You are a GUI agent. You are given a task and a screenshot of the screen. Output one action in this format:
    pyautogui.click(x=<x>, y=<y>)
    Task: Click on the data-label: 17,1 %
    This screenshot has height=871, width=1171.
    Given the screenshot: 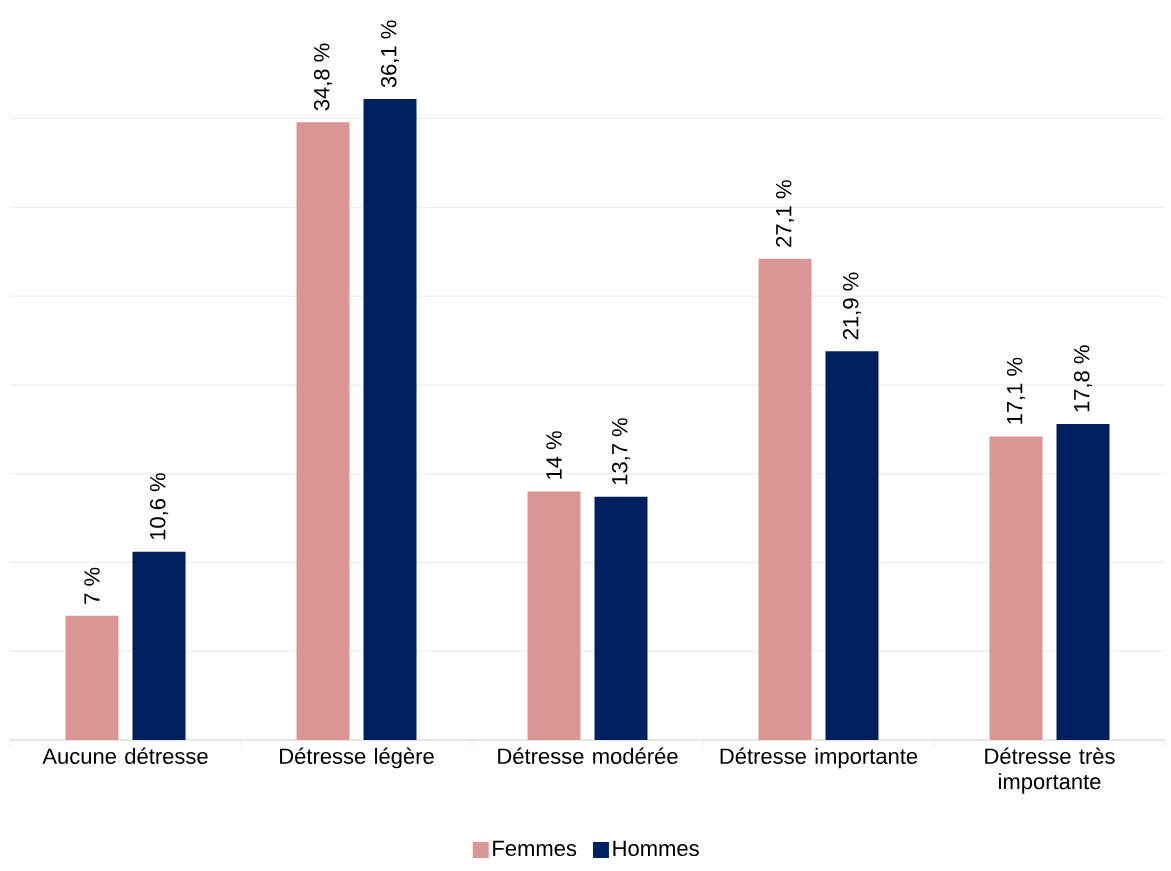 What is the action you would take?
    pyautogui.click(x=1016, y=390)
    